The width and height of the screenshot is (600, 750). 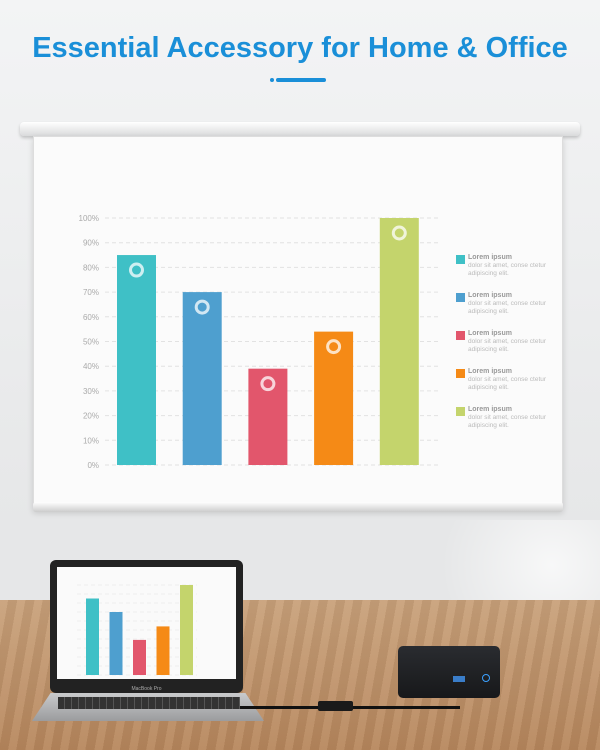 What do you see at coordinates (146, 689) in the screenshot?
I see `laptop-brand-label: MacBook Pro` at bounding box center [146, 689].